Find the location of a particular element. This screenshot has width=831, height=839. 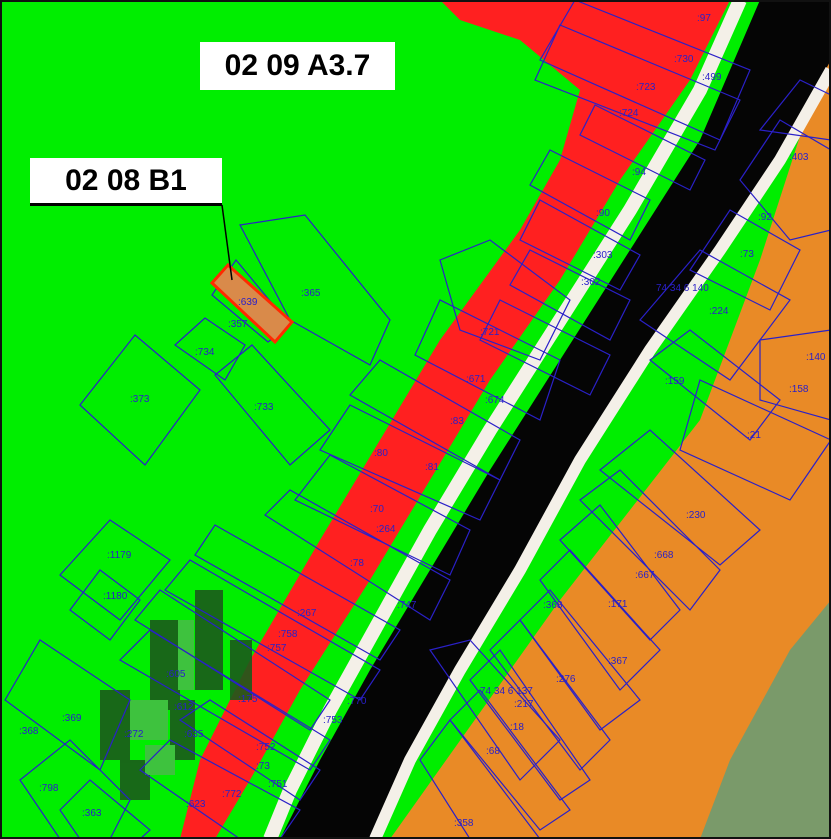

parcel-number: :753 is located at coordinates (333, 720).